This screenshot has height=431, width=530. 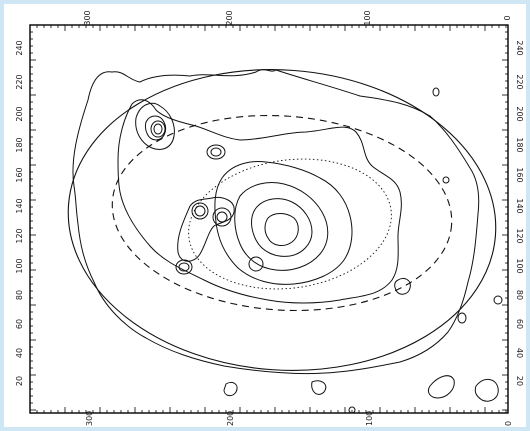 I want to click on core-contour-inner, so click(x=281, y=229).